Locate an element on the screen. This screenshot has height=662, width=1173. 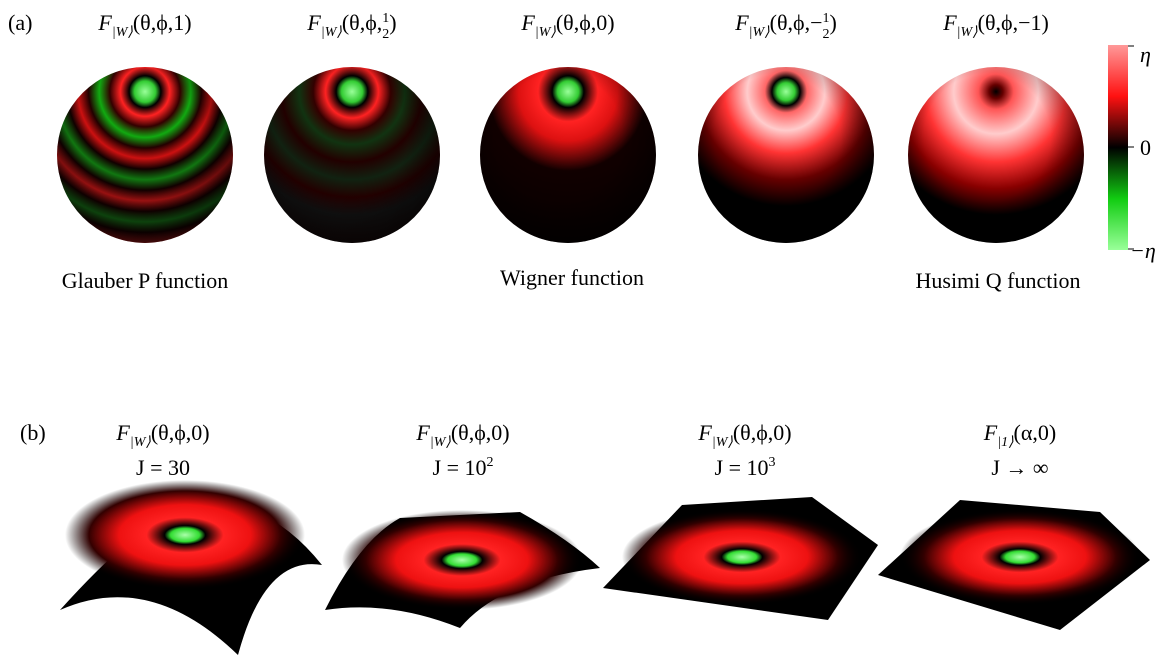
title-args: (θ,ϕ,−1) is located at coordinates (1013, 22).